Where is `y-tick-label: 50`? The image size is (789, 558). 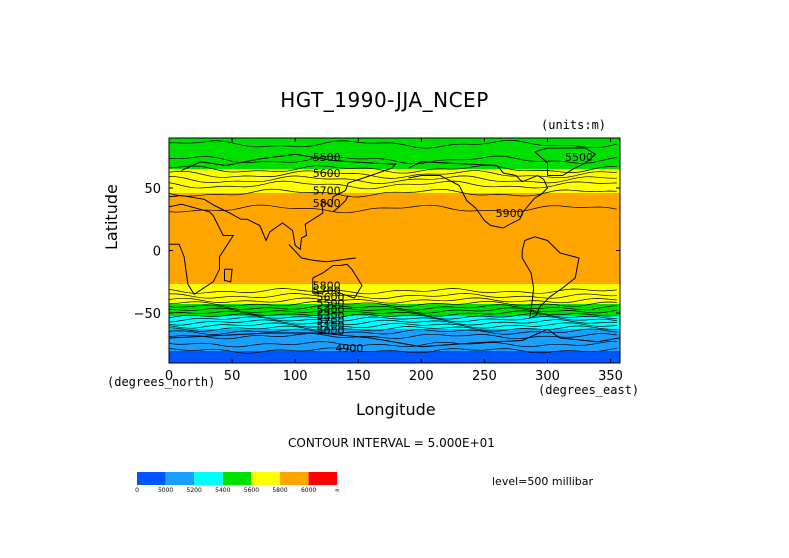 y-tick-label: 50 is located at coordinates (152, 189).